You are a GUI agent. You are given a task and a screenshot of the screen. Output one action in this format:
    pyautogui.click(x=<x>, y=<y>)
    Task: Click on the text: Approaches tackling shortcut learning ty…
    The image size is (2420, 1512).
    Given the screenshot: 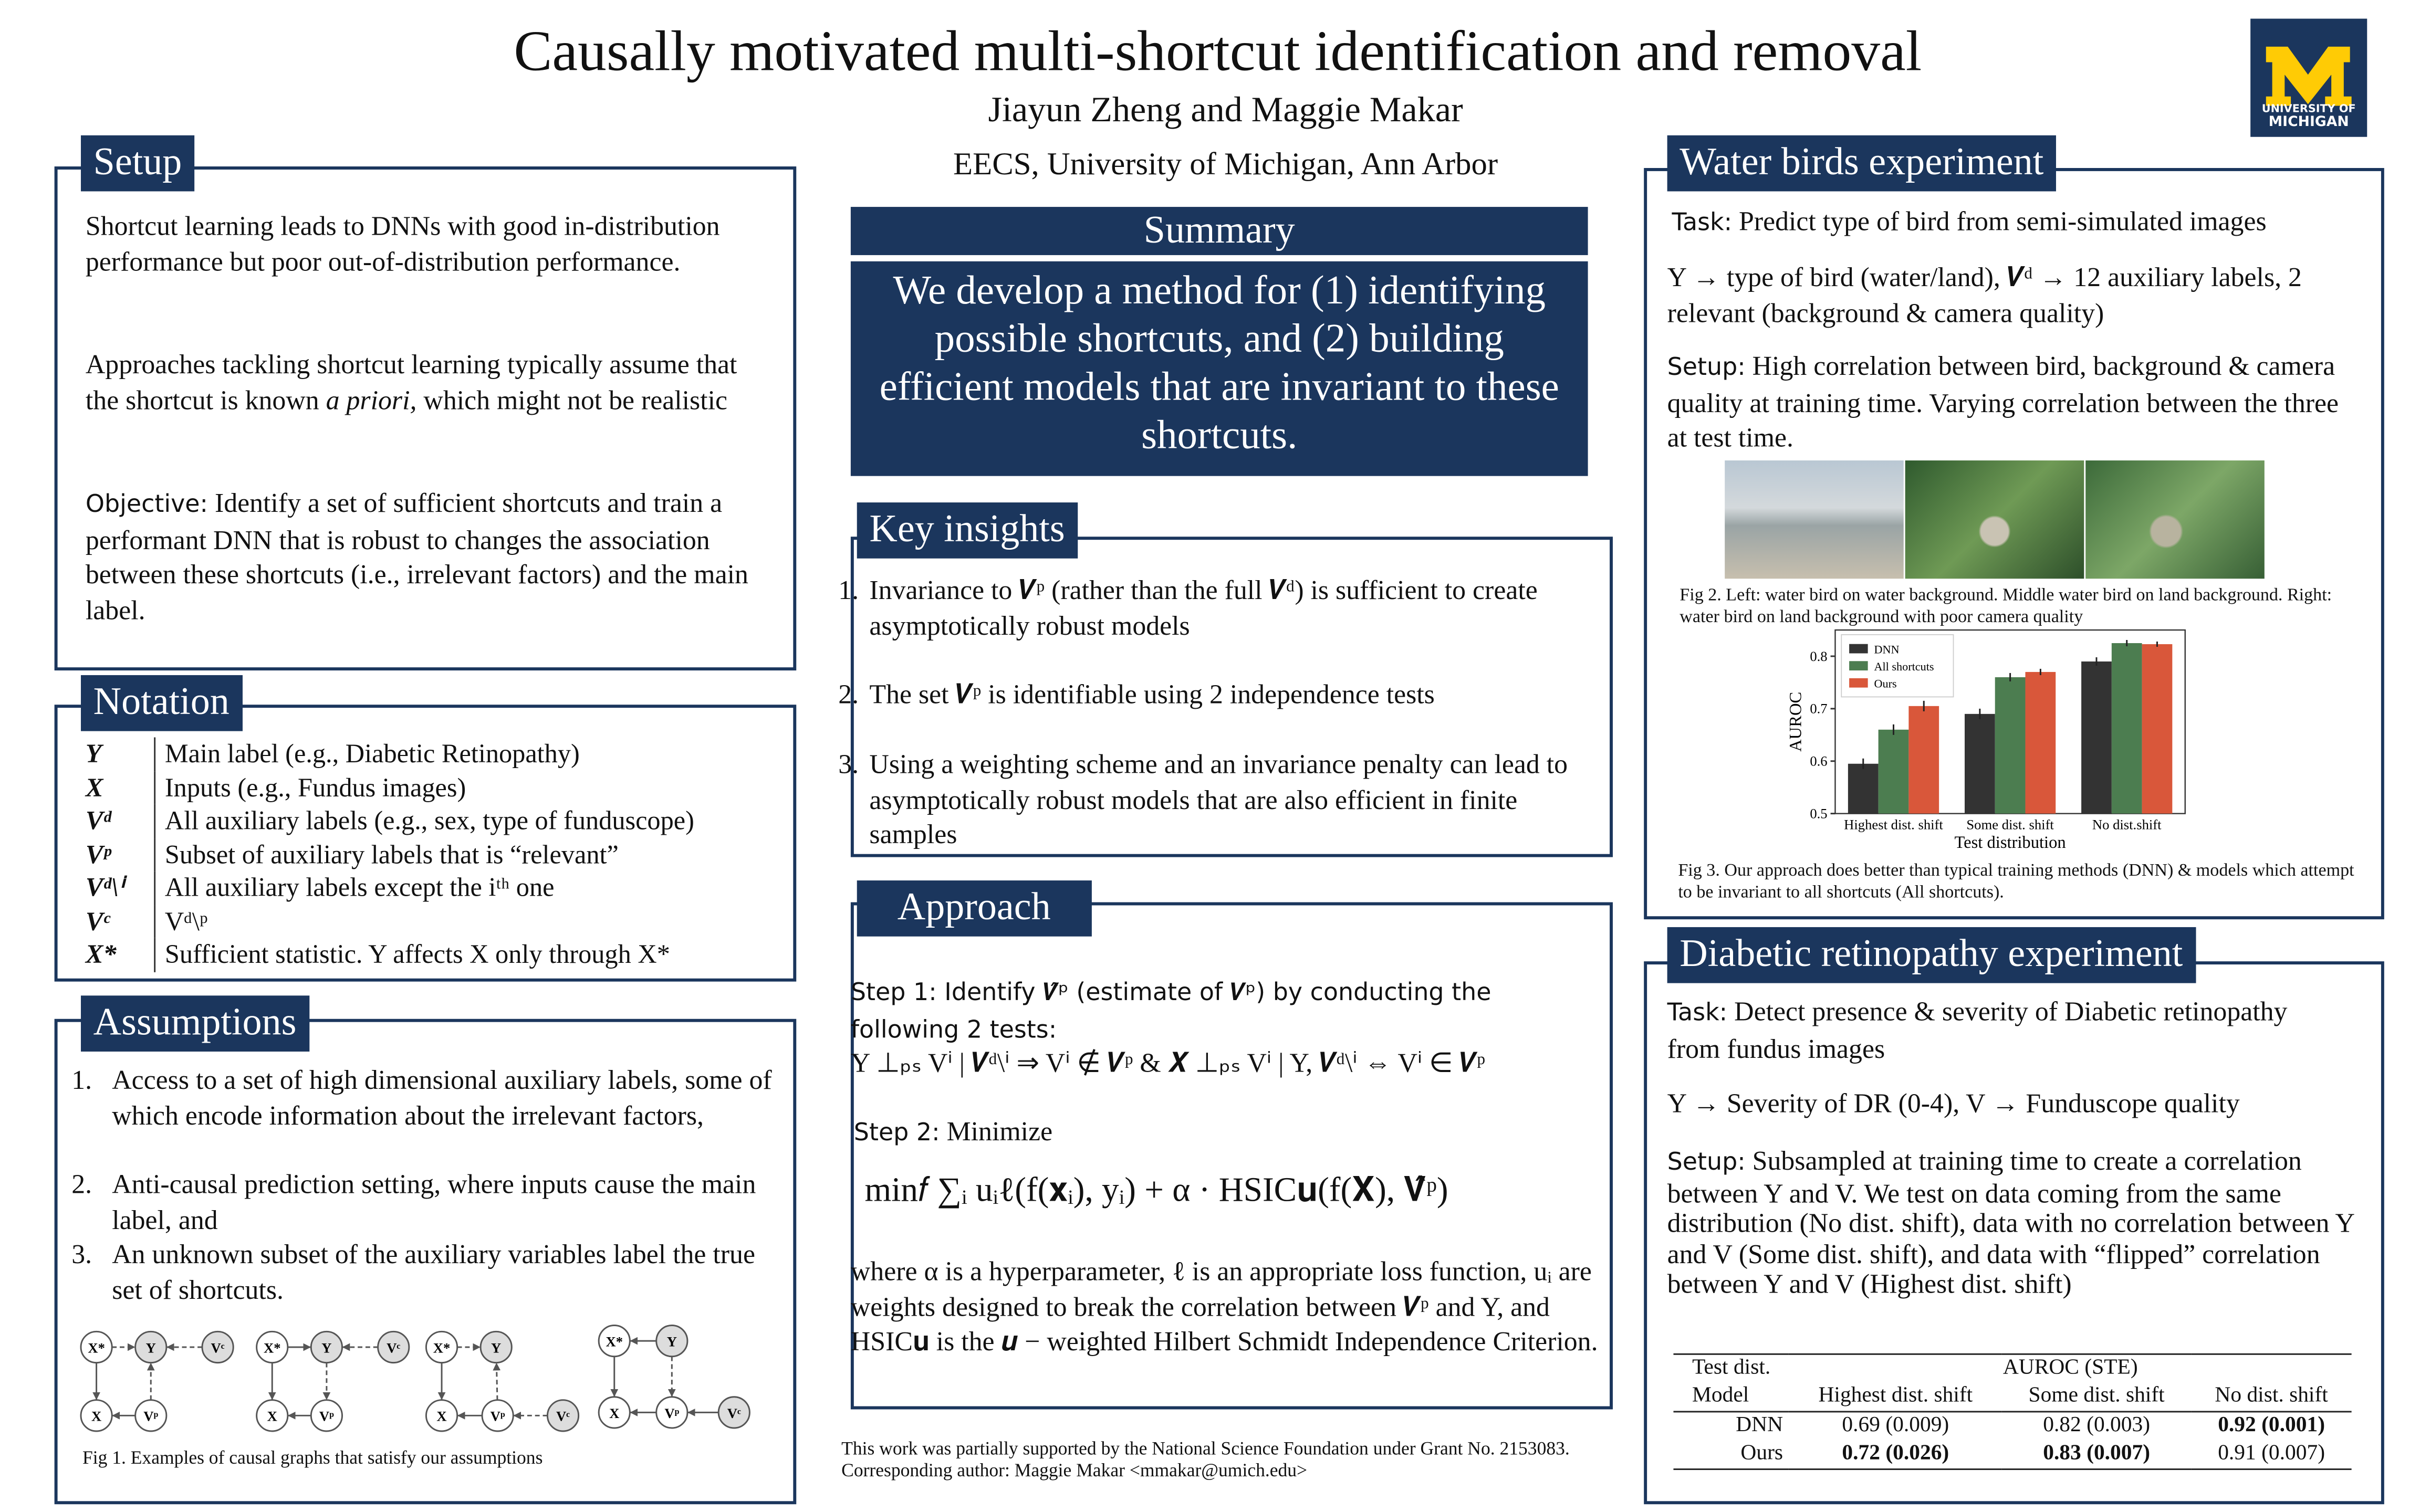 What is the action you would take?
    pyautogui.click(x=411, y=381)
    